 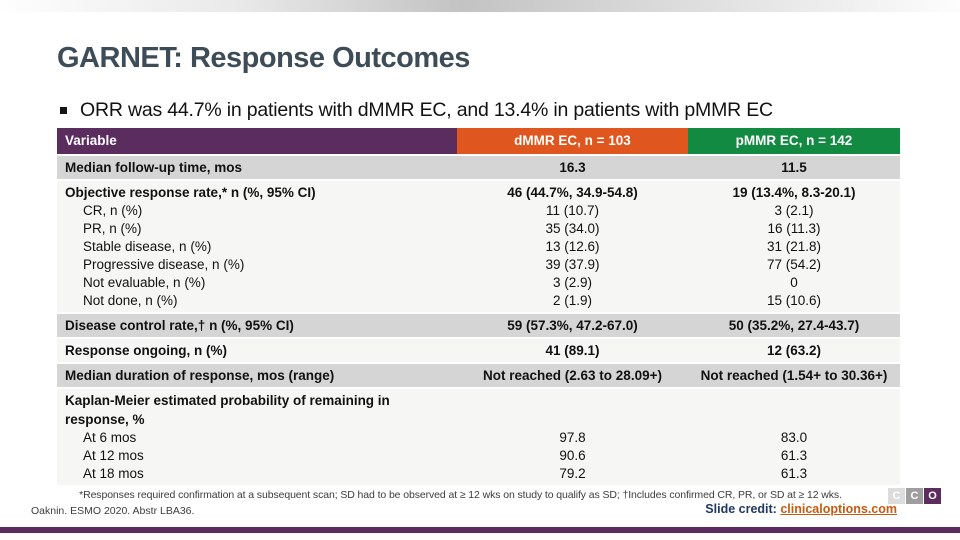 I want to click on cco-logo: C C O, so click(x=914, y=496).